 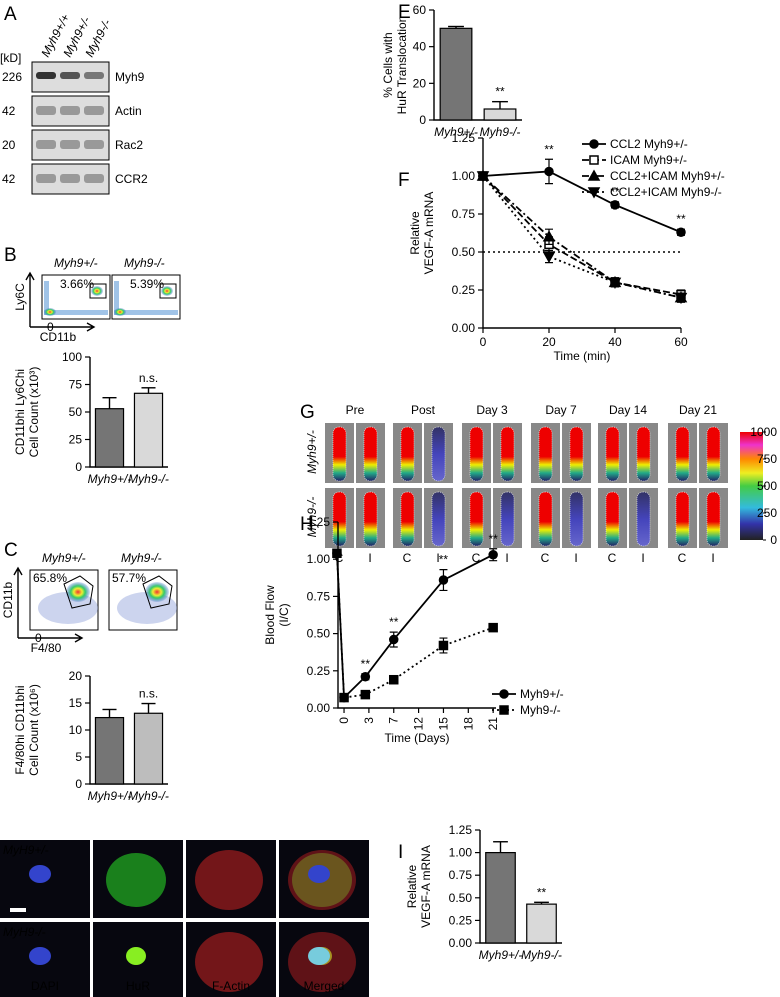 What do you see at coordinates (549, 342) in the screenshot?
I see `x-tick-label: 20` at bounding box center [549, 342].